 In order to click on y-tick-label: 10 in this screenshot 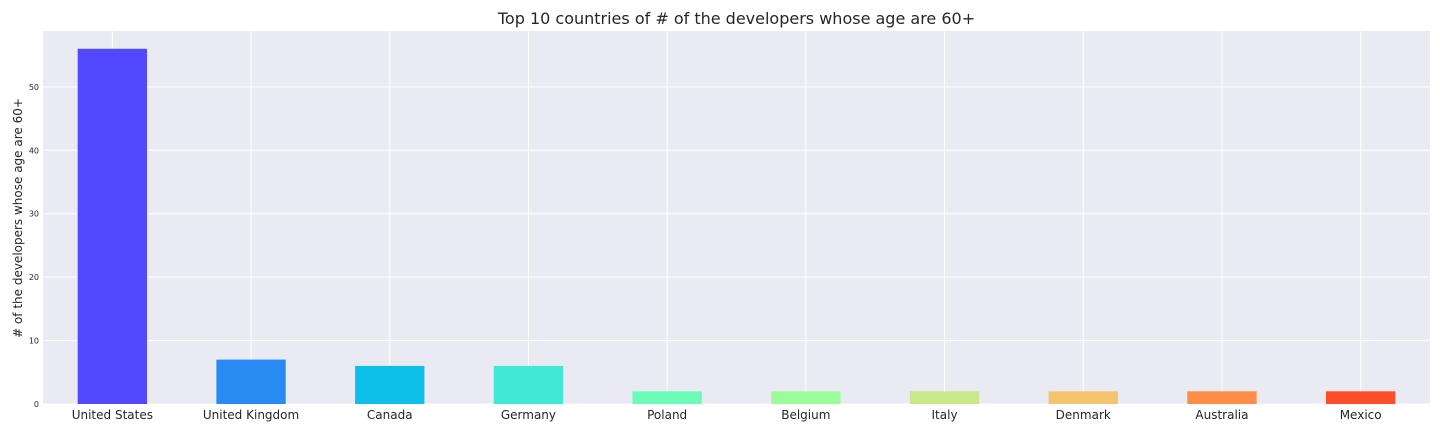, I will do `click(34, 341)`.